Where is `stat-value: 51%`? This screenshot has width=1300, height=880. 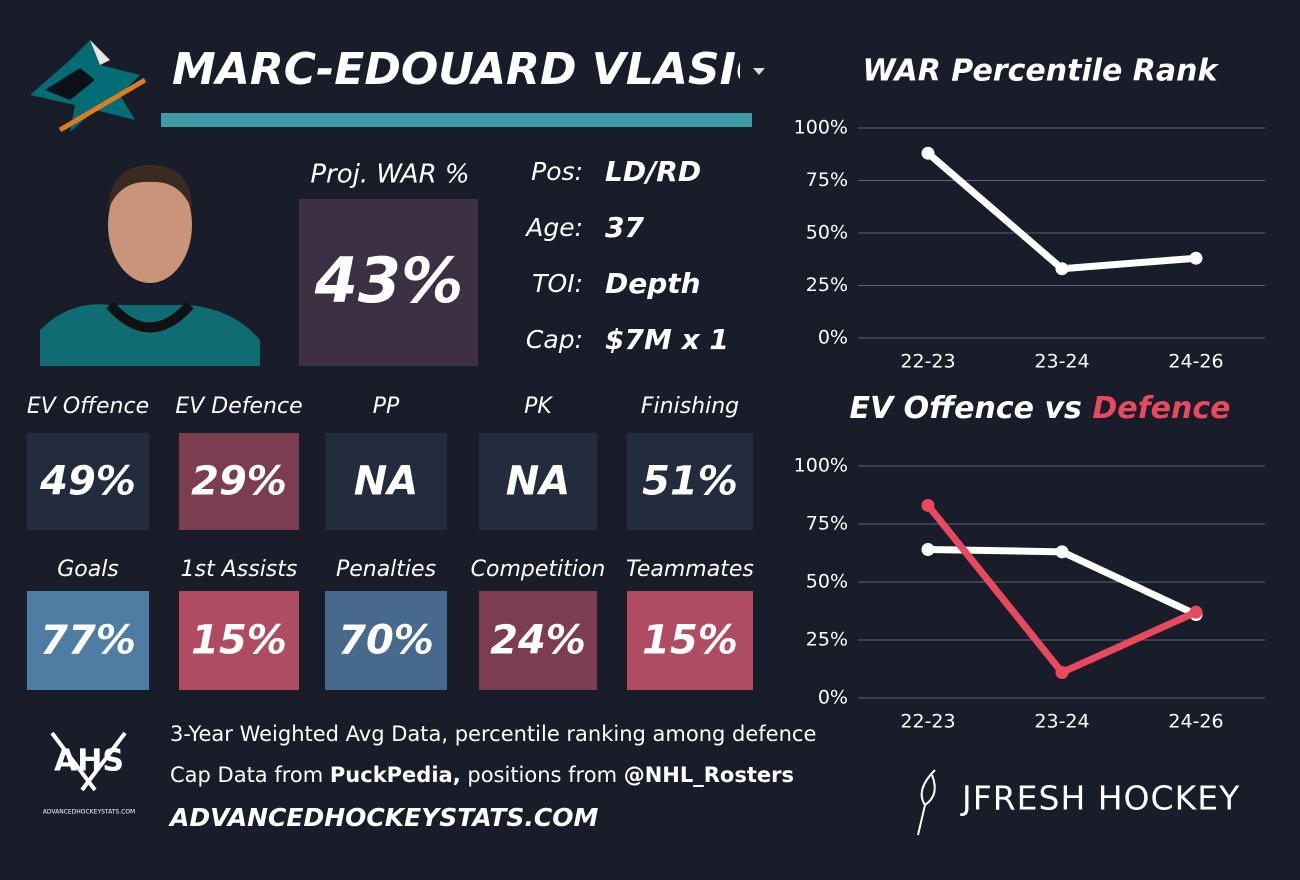 stat-value: 51% is located at coordinates (690, 482).